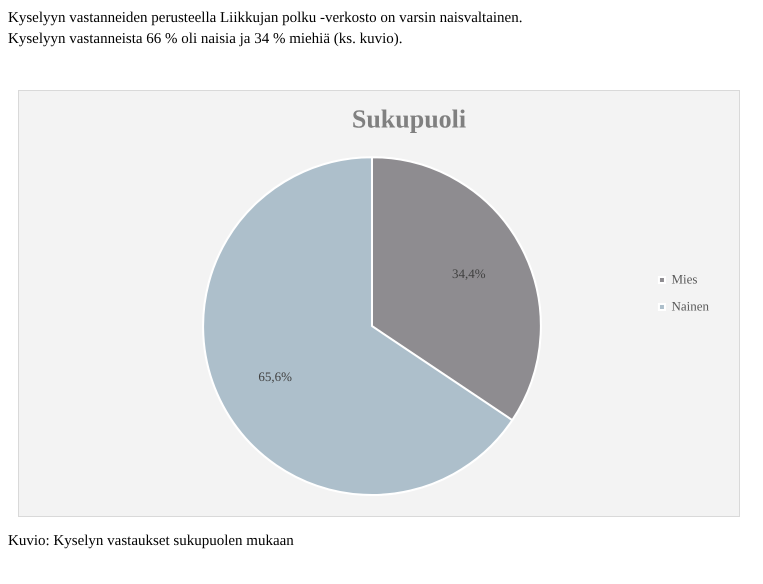 The height and width of the screenshot is (584, 763). Describe the element at coordinates (266, 18) in the screenshot. I see `text: Kyselyyn vastanneiden perusteella Liikkujan polku -verkosto on varsin naisvaltainen.` at that location.